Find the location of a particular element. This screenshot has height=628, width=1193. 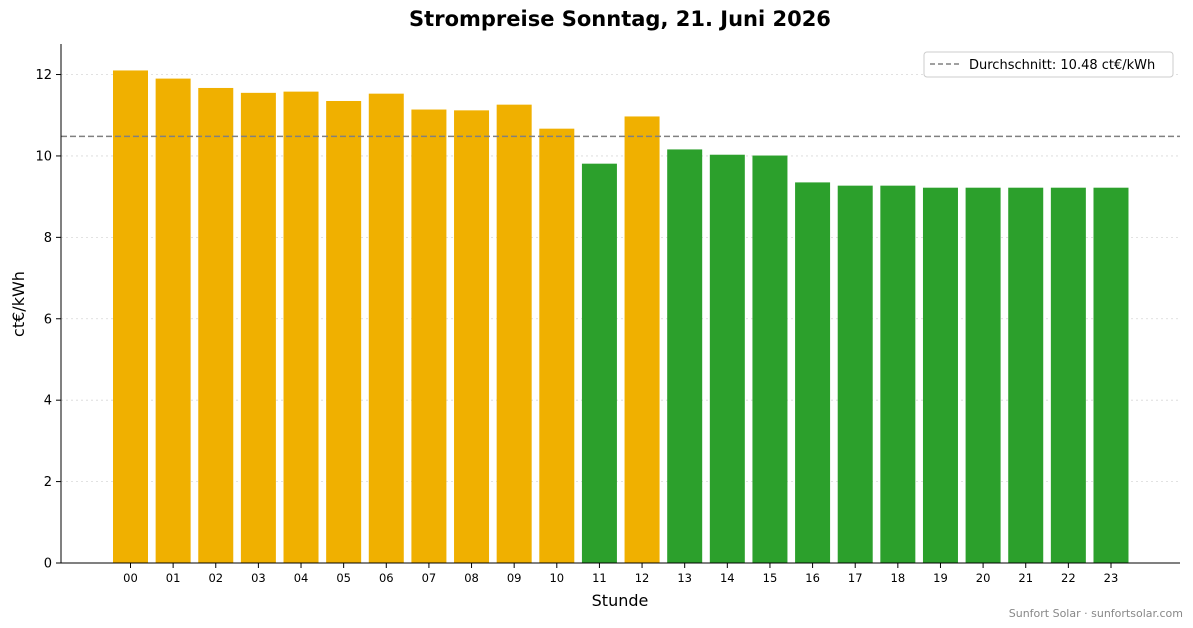

x-tick-label-07: 07 is located at coordinates (429, 578).